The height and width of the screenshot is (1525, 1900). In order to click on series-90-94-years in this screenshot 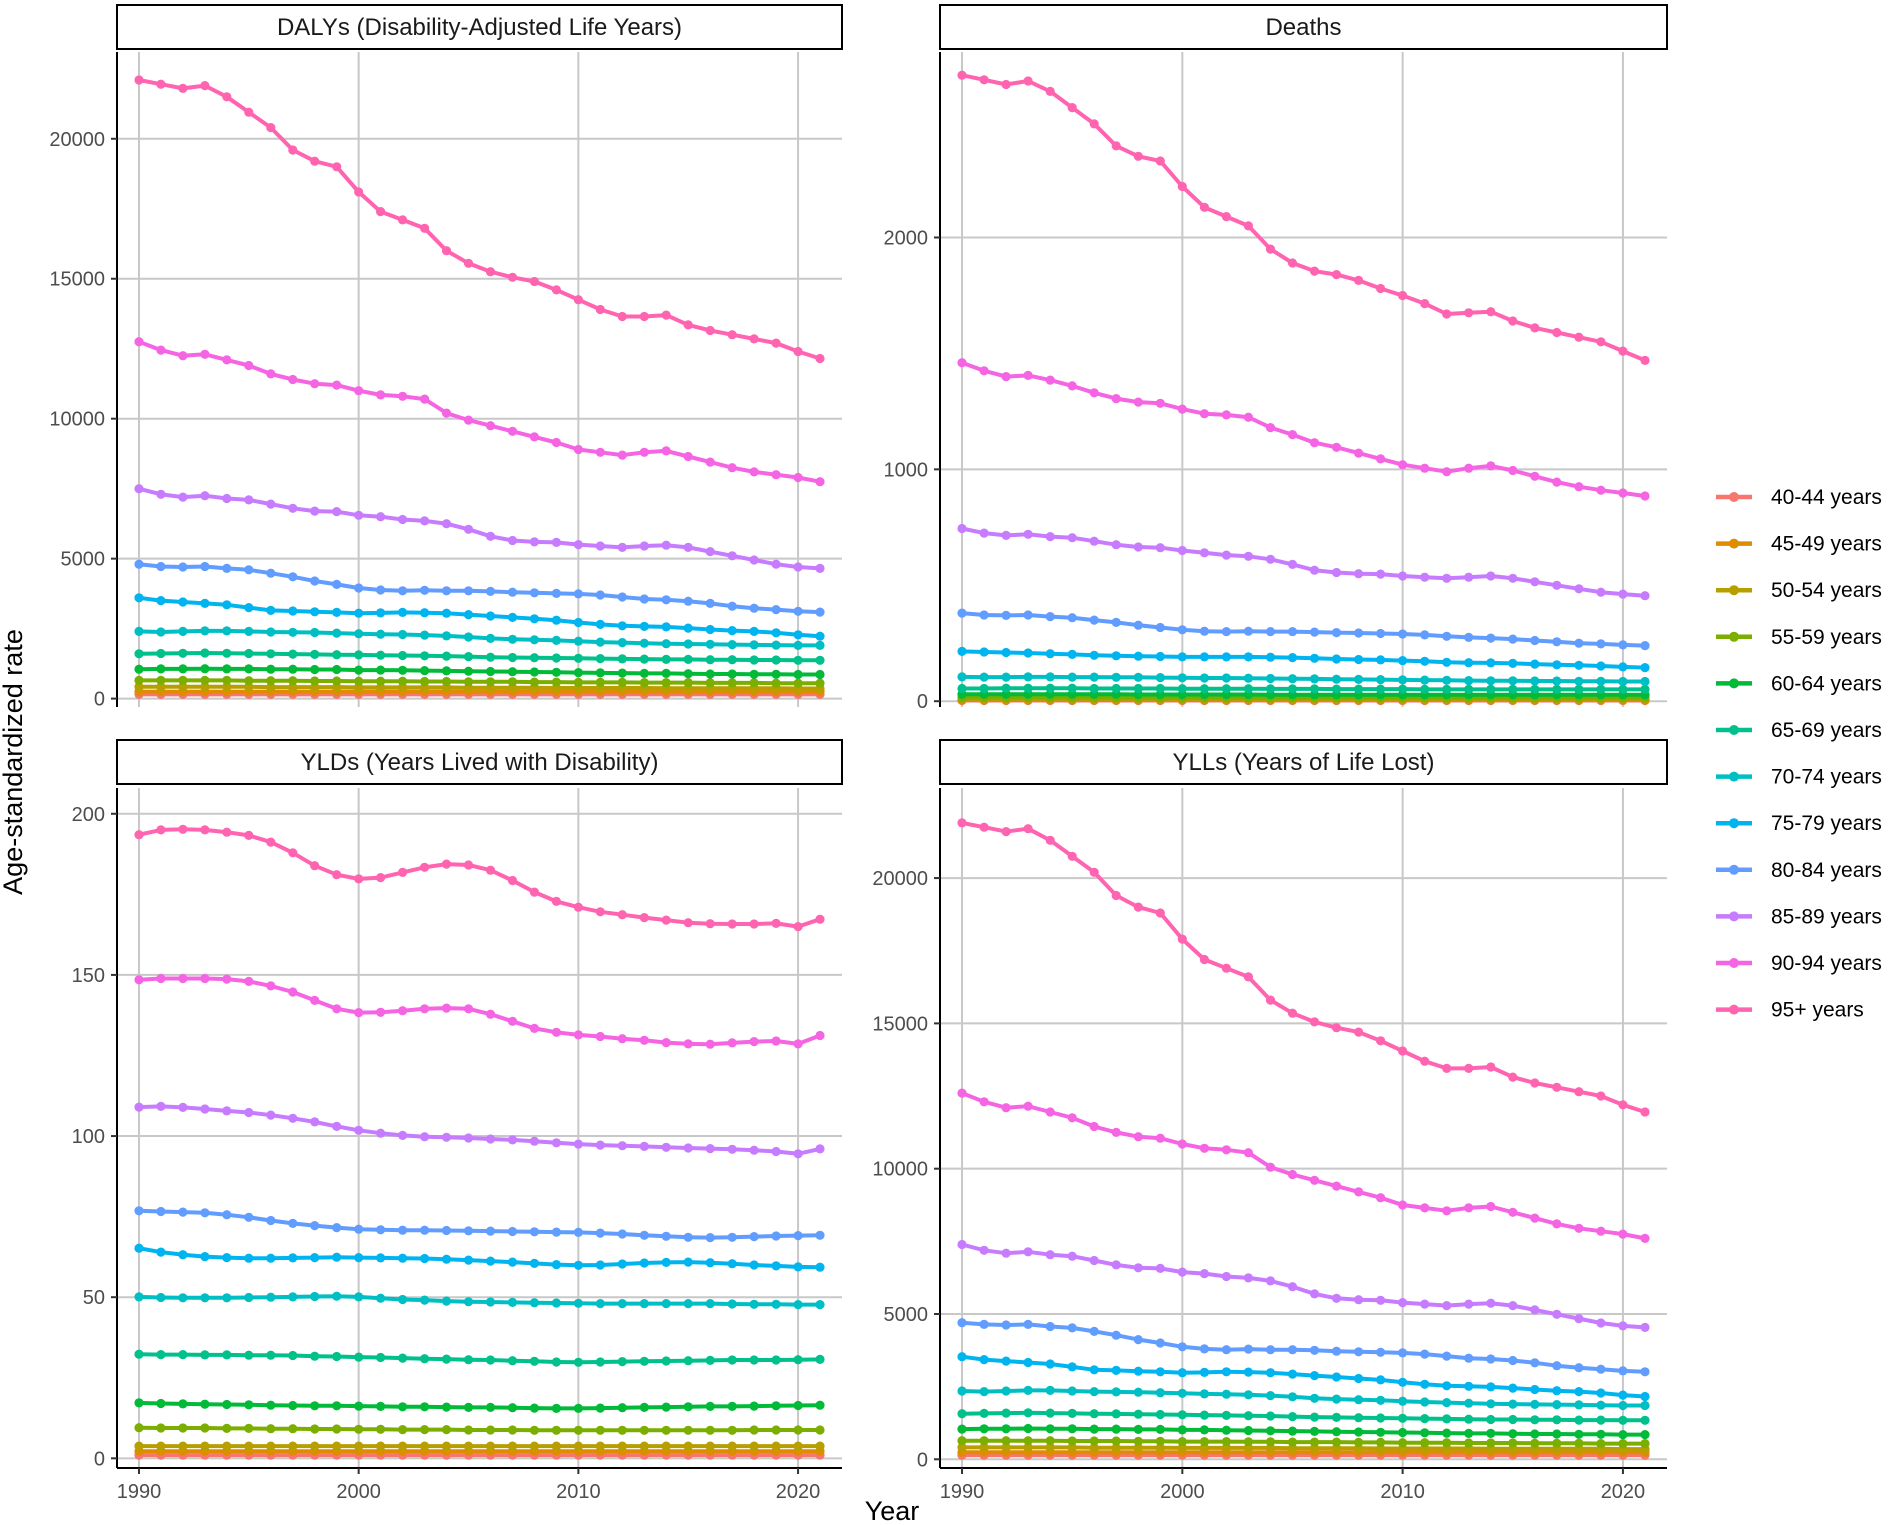, I will do `click(479, 1011)`.